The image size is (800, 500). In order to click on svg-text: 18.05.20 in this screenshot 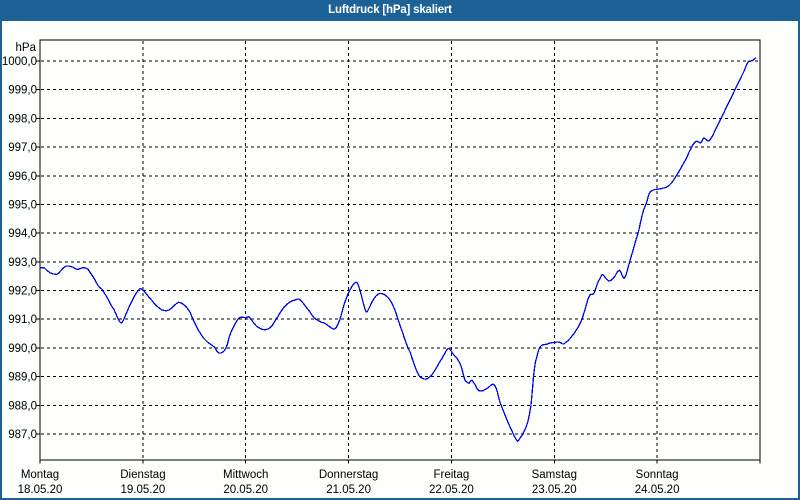, I will do `click(40, 490)`.